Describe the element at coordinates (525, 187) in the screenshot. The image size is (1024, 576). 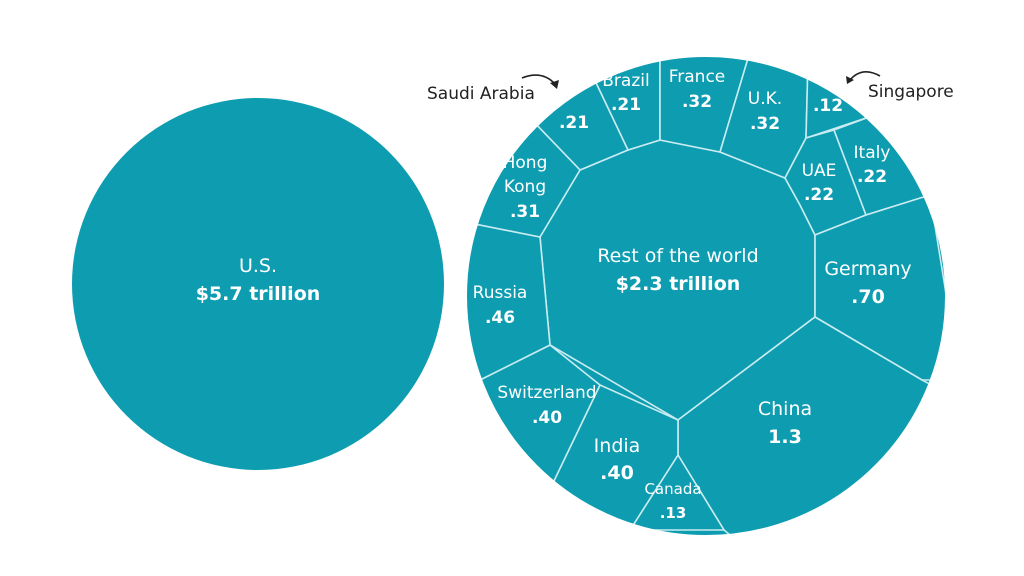
I see `hongkong-label-line2: Kong` at that location.